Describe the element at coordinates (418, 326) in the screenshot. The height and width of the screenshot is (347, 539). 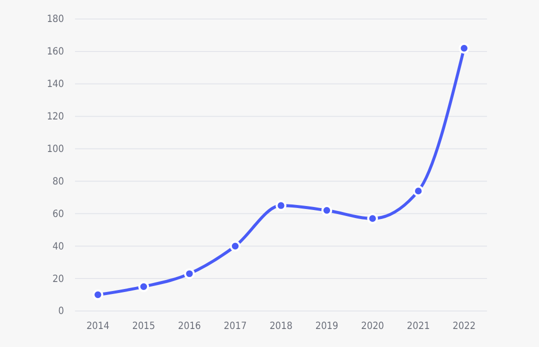
I see `x-tick-label: 2021` at that location.